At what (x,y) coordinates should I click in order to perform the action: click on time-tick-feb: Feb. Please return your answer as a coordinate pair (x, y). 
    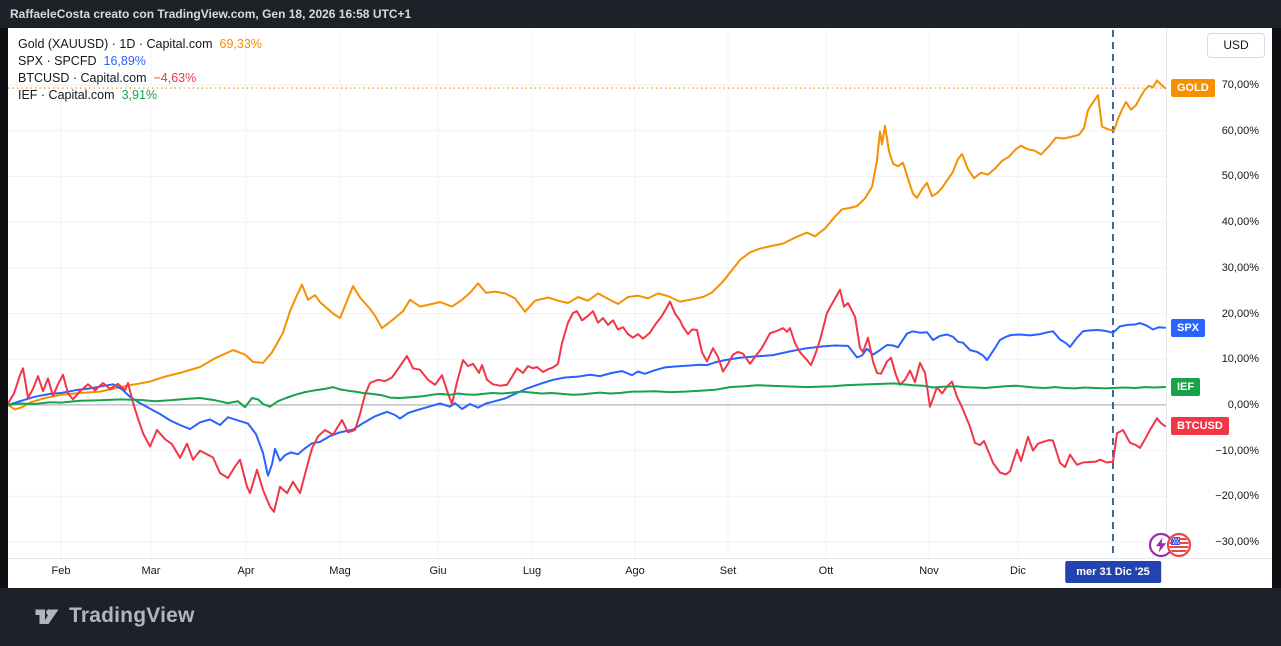
    Looking at the image, I should click on (61, 571).